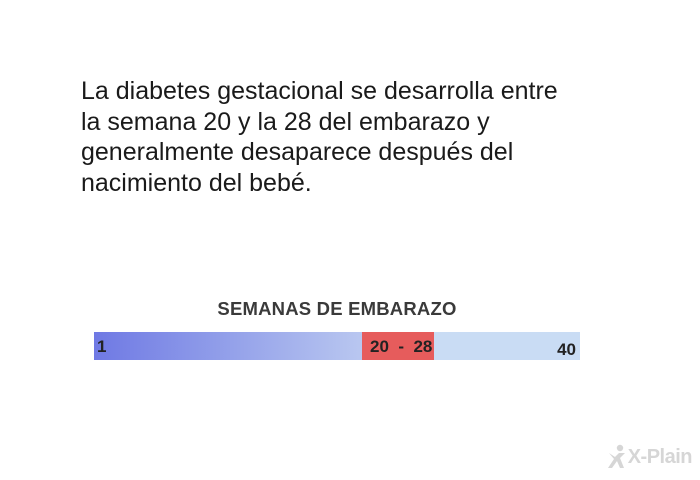 The image size is (700, 480). Describe the element at coordinates (337, 308) in the screenshot. I see `timeline-title: SEMANAS DE EMBARAZO` at that location.